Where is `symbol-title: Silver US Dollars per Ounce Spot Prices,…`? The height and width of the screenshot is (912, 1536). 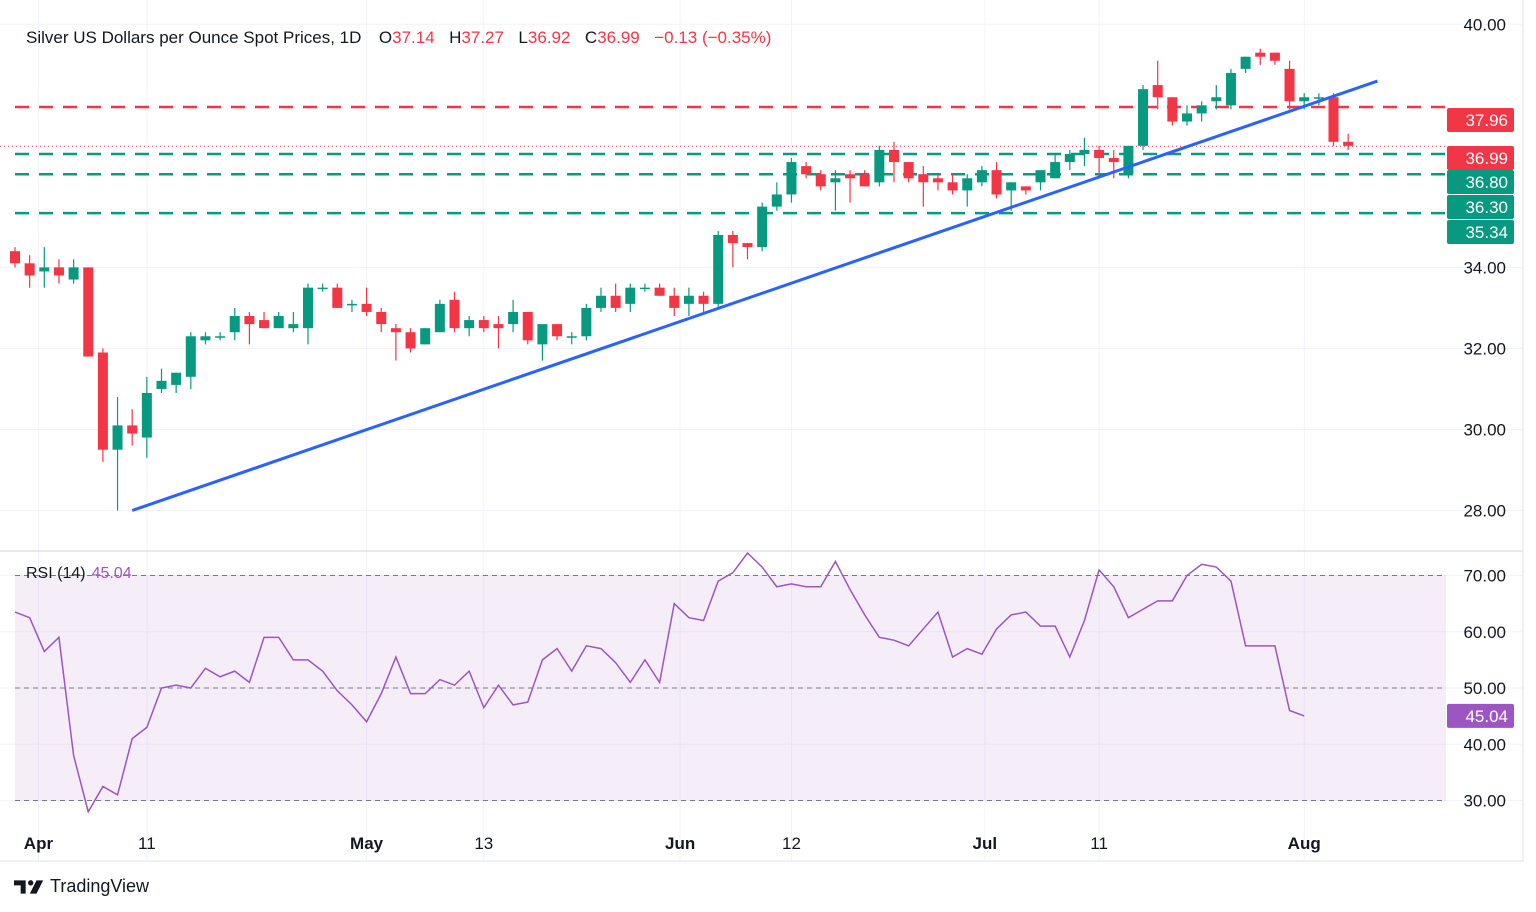 symbol-title: Silver US Dollars per Ounce Spot Prices,… is located at coordinates (194, 37).